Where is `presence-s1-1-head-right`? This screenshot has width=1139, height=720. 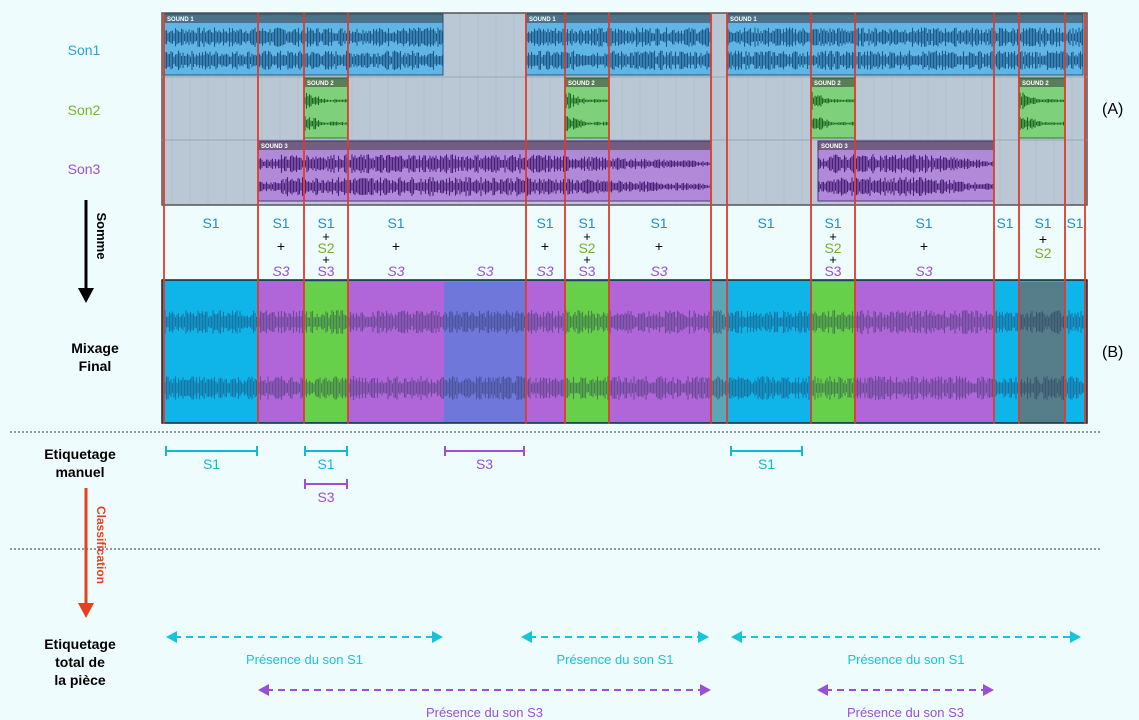
presence-s1-1-head-right is located at coordinates (437, 637).